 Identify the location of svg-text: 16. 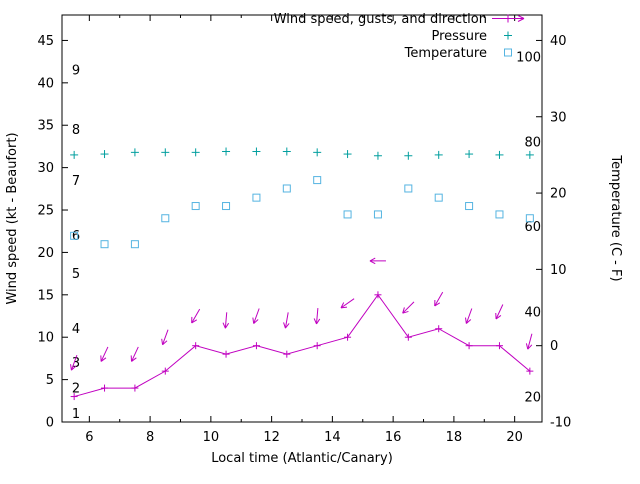
(393, 437).